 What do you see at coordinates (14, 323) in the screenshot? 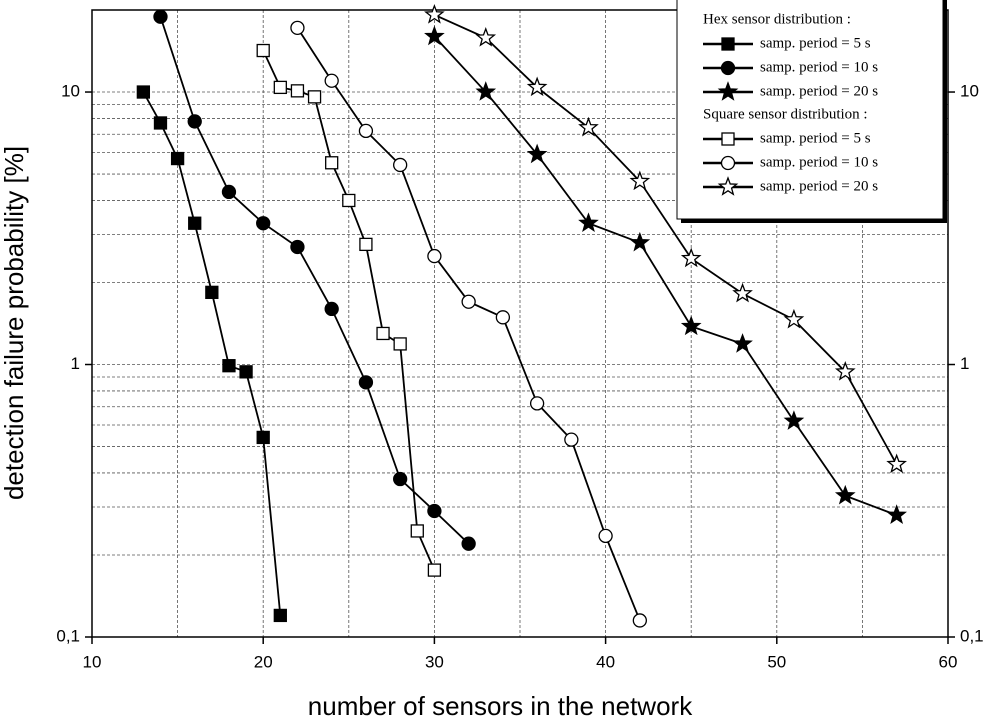
I see `y-axis-label: detection failure probability [%]` at bounding box center [14, 323].